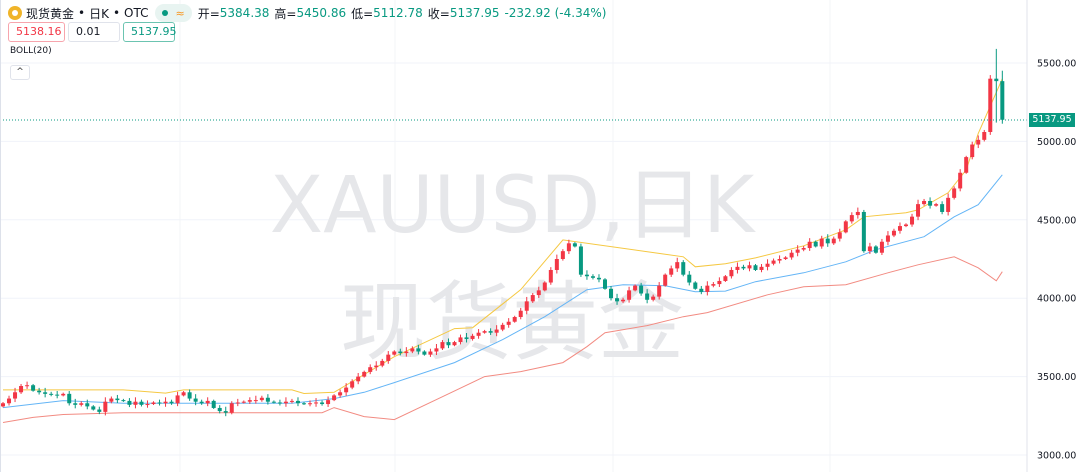 This screenshot has width=1080, height=472. I want to click on change-value: -232.92 (-4.34%), so click(555, 13).